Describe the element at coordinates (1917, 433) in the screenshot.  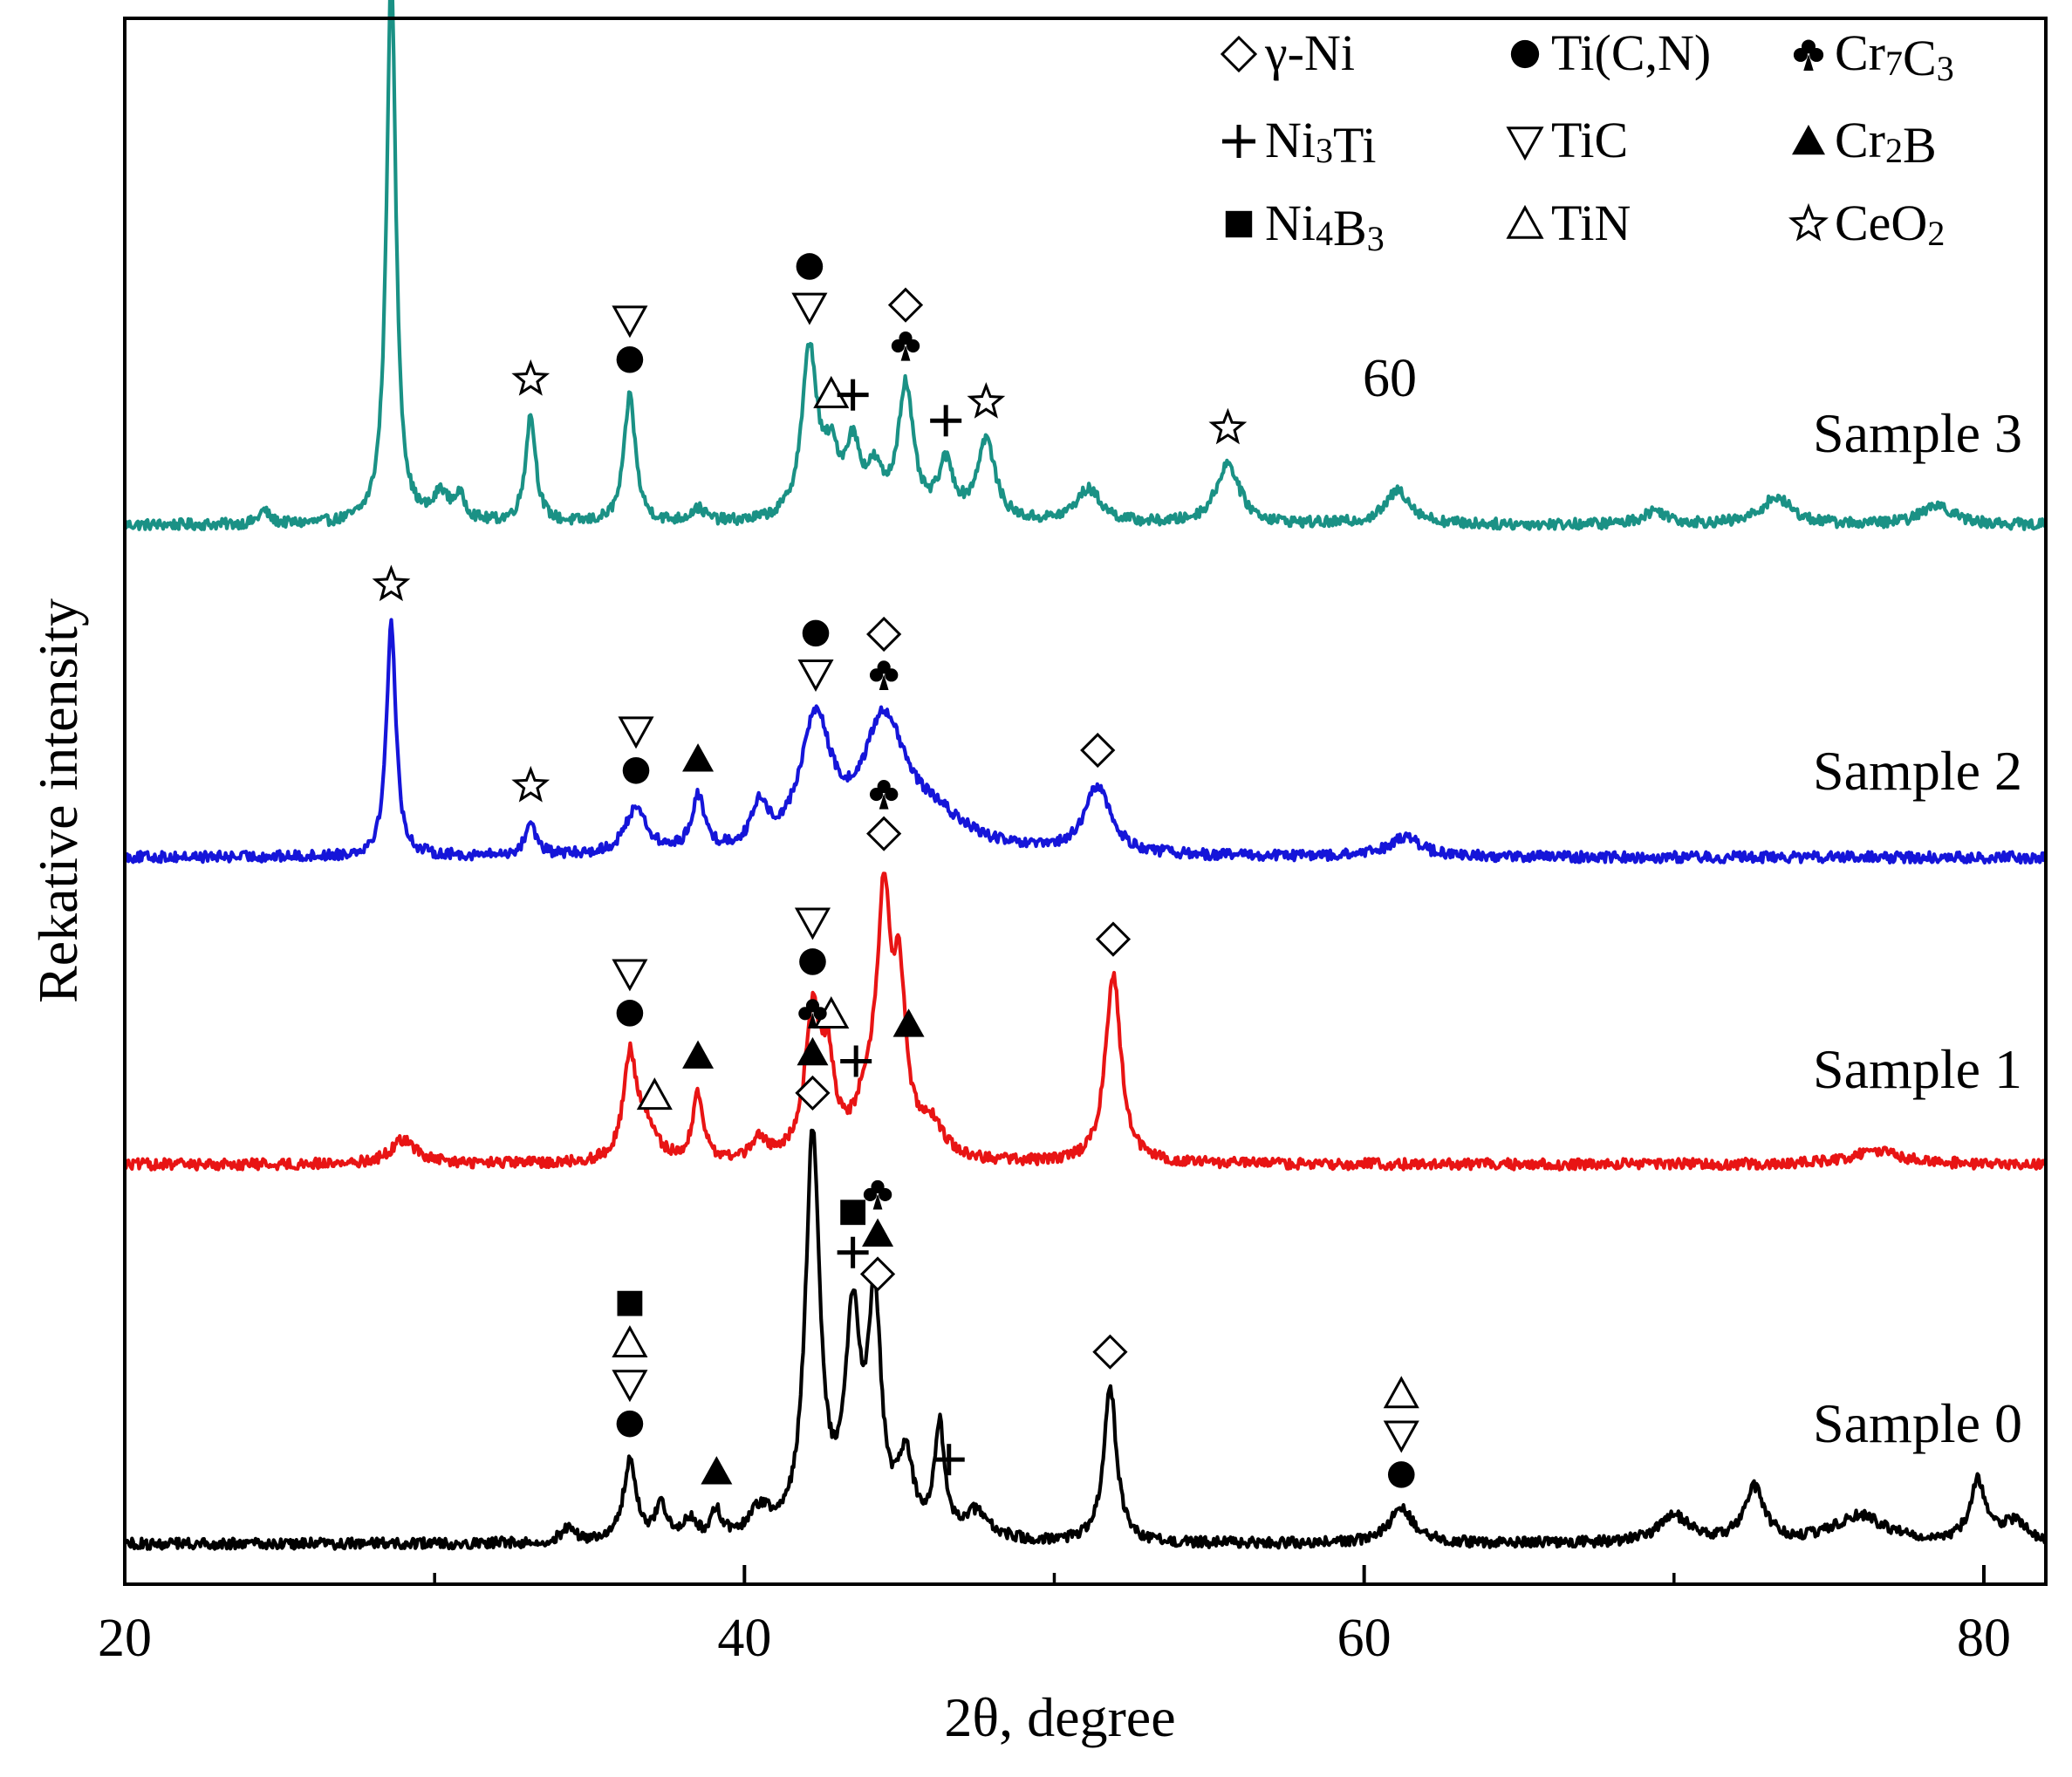
I see `sample-label-sample-3: Sample 3` at that location.